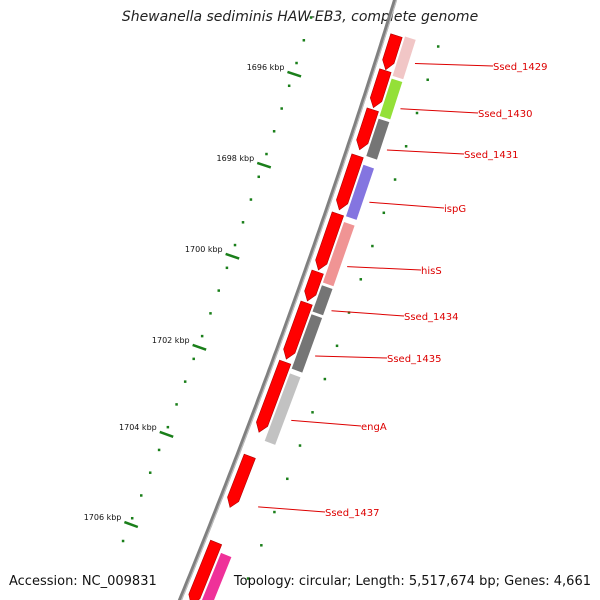 The width and height of the screenshot is (600, 600). Describe the element at coordinates (455, 209) in the screenshot. I see `gene-label: ispG` at that location.